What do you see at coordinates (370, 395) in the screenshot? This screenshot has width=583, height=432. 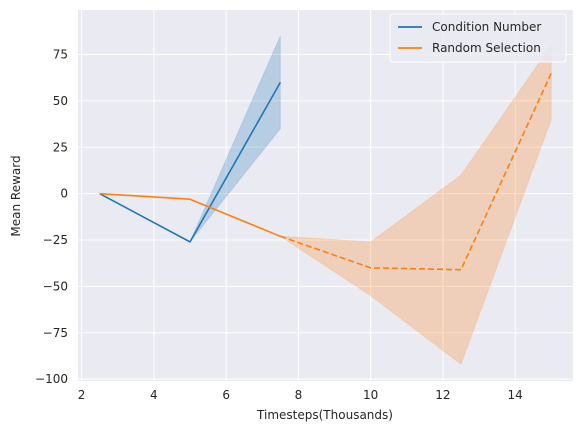 I see `x-tick-label: 10` at bounding box center [370, 395].